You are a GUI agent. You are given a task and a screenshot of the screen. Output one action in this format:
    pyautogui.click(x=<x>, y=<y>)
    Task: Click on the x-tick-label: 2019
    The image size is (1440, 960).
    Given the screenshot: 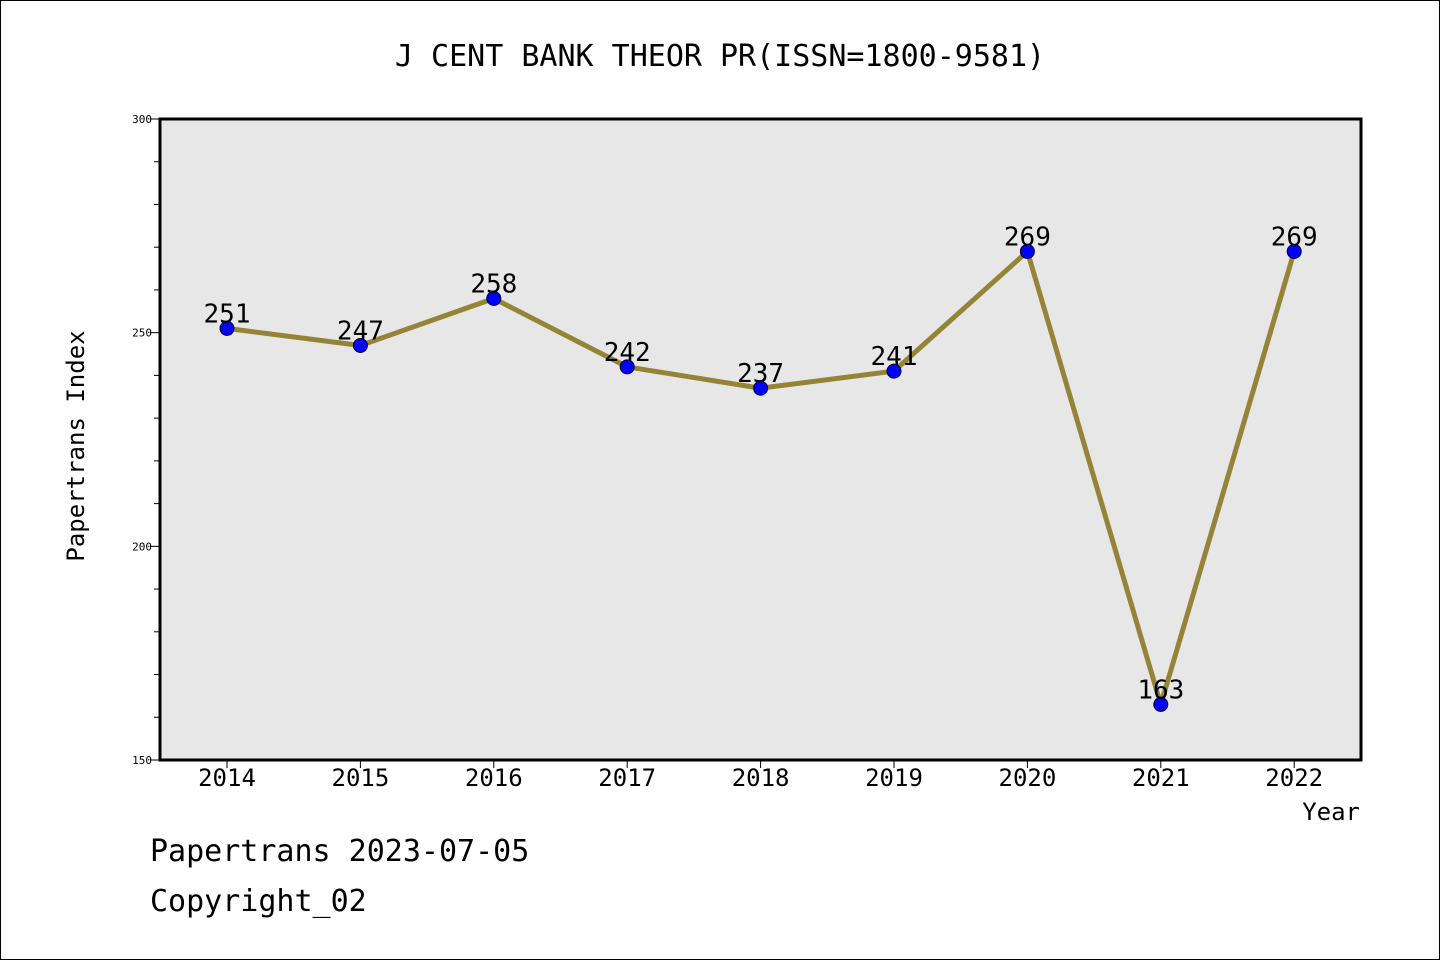 What is the action you would take?
    pyautogui.click(x=894, y=778)
    